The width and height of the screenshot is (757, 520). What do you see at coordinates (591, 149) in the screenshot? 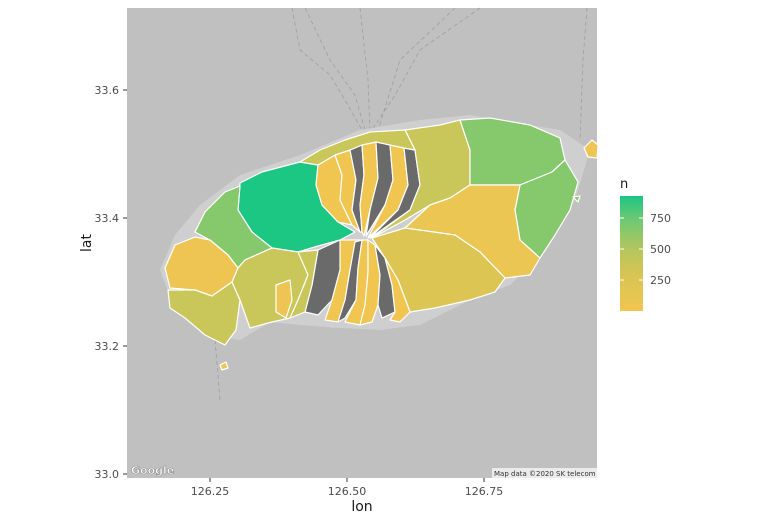
I see `region-udo` at bounding box center [591, 149].